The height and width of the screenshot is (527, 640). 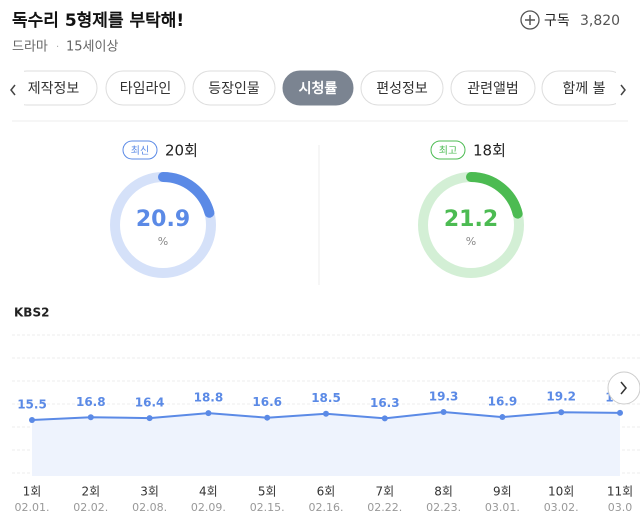 I want to click on value-label: 18.5, so click(x=326, y=398).